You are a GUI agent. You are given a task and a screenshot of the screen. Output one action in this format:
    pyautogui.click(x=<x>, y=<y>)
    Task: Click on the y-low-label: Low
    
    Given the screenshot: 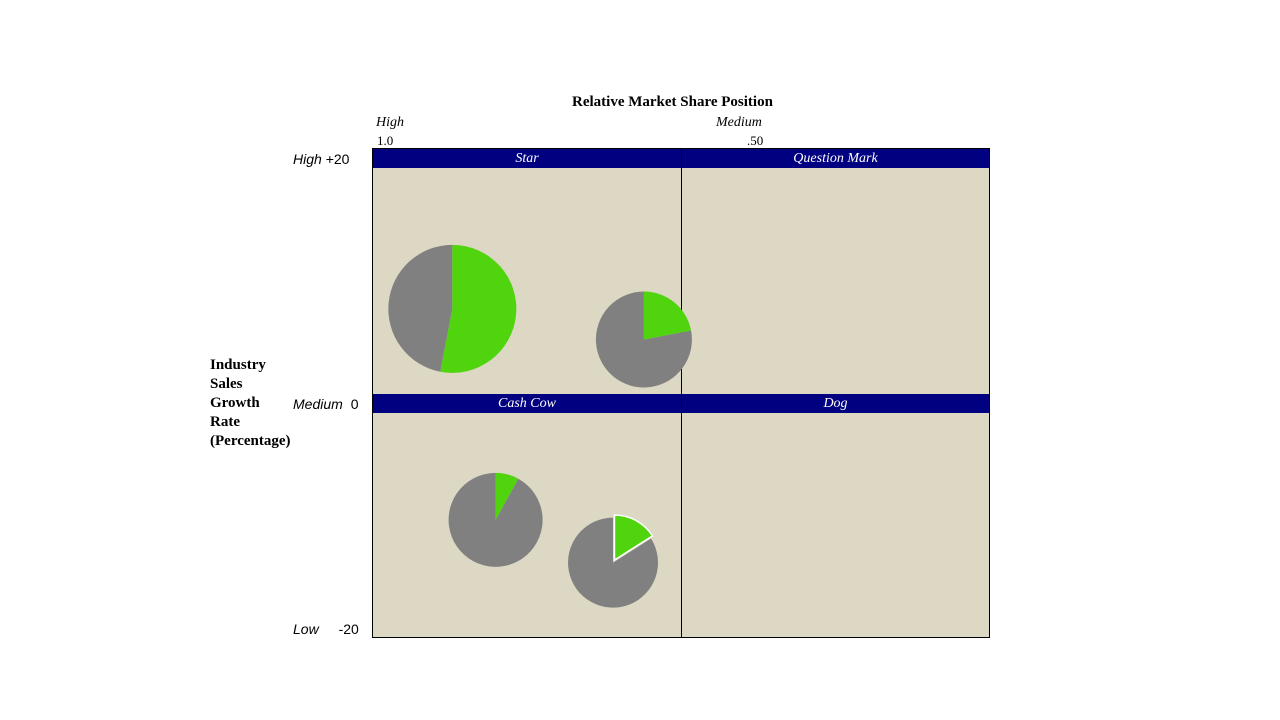 What is the action you would take?
    pyautogui.click(x=306, y=629)
    